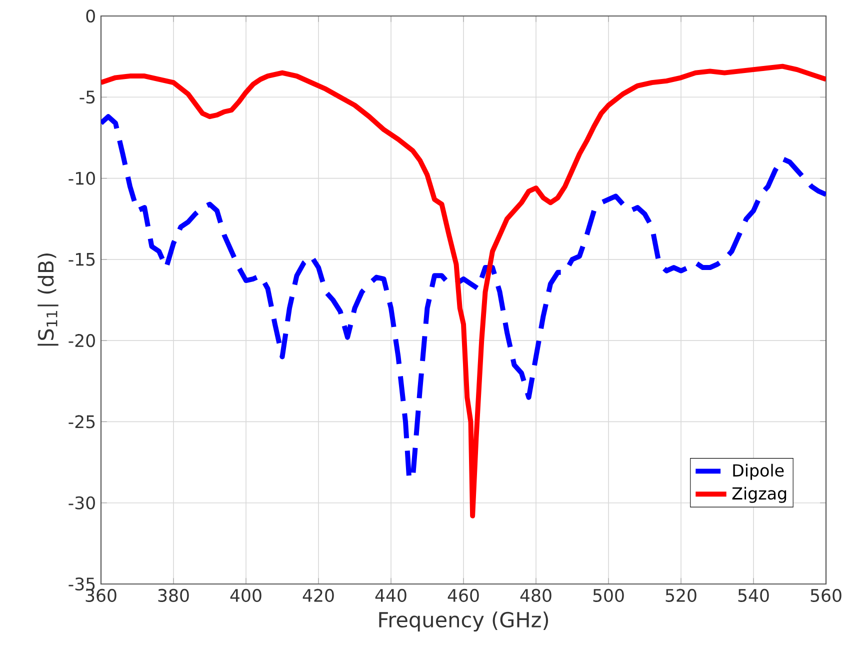 The image size is (847, 659). Describe the element at coordinates (463, 595) in the screenshot. I see `x-tick-label: 460` at that location.